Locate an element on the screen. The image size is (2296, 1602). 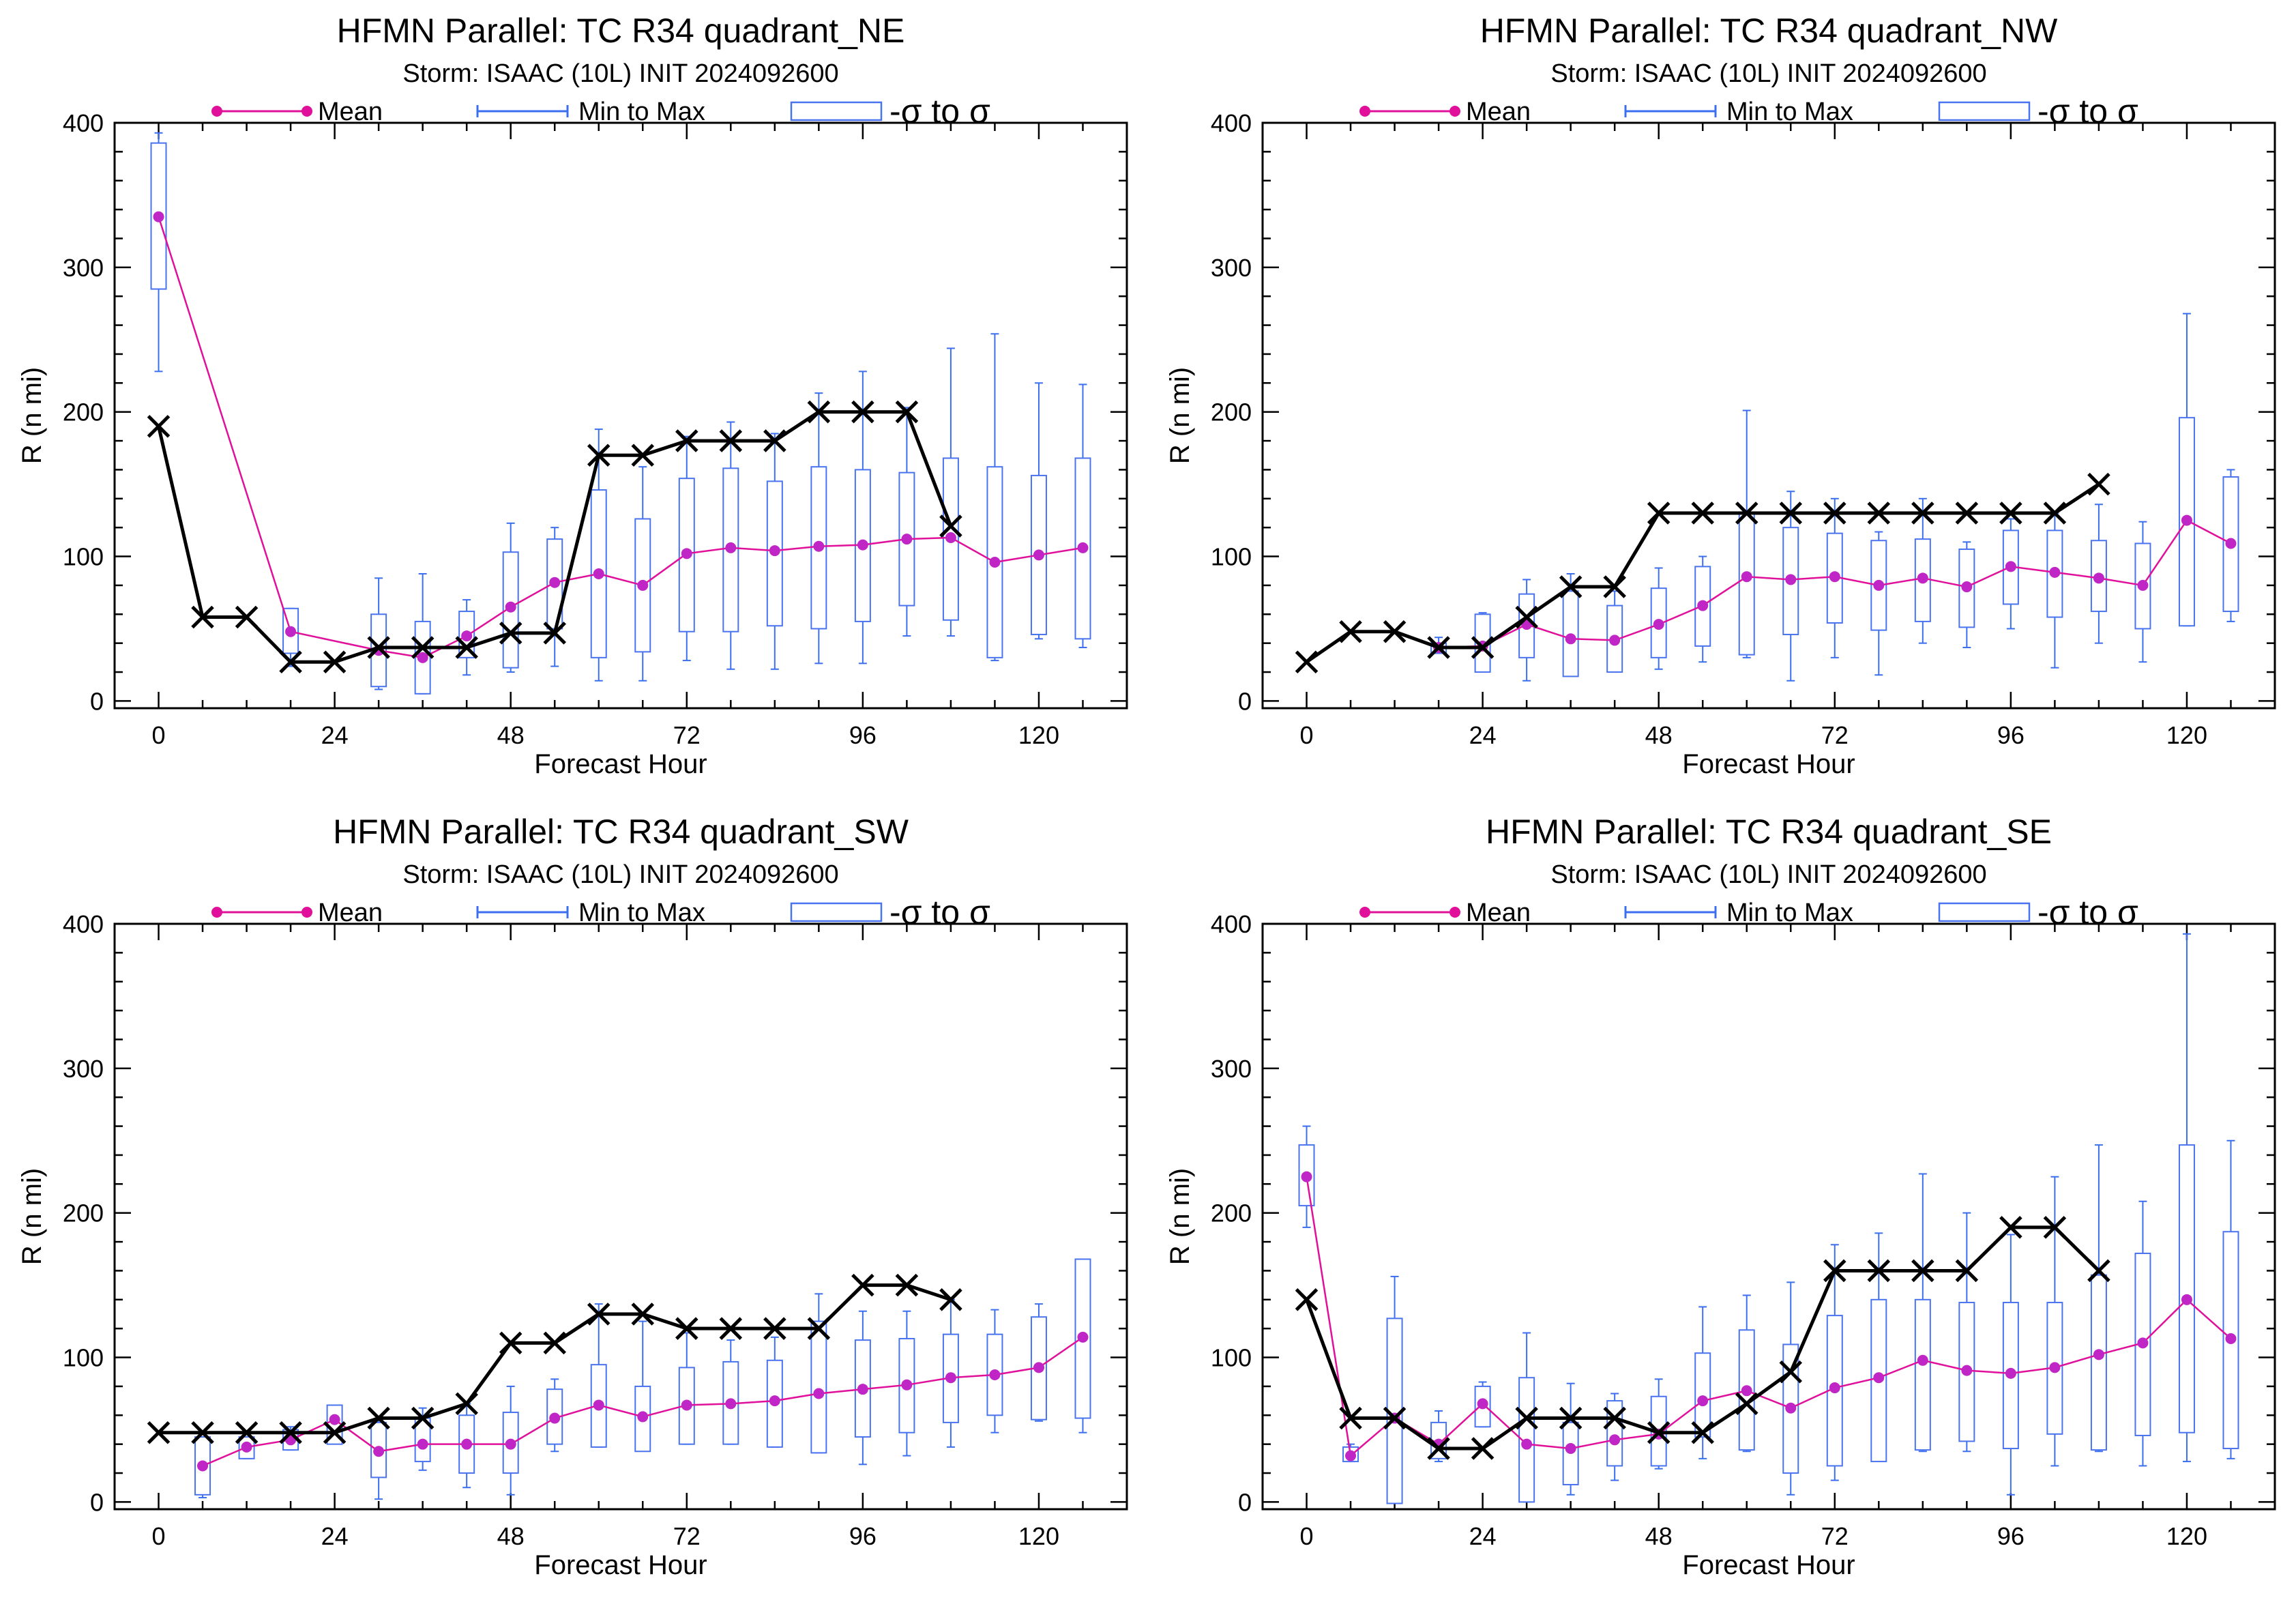
x-tick-label: 0 is located at coordinates (1307, 735).